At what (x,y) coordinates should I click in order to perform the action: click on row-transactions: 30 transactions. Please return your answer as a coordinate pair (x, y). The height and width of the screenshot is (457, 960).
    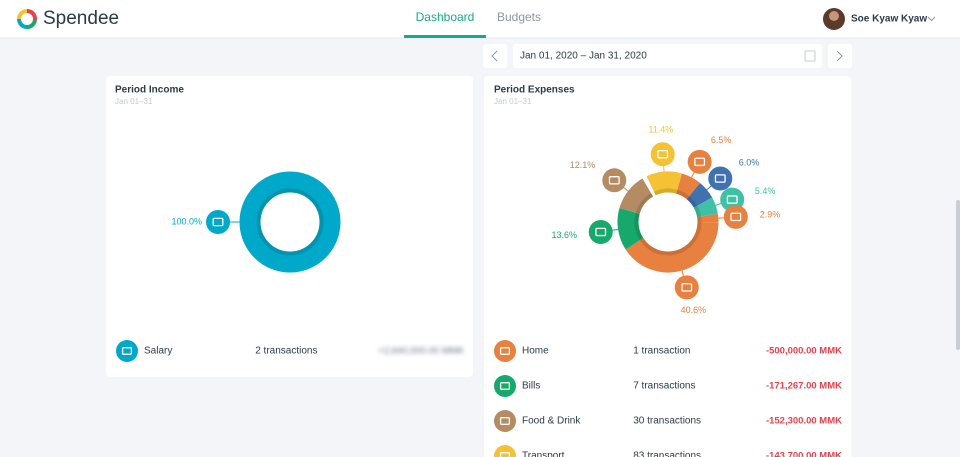
    Looking at the image, I should click on (667, 421).